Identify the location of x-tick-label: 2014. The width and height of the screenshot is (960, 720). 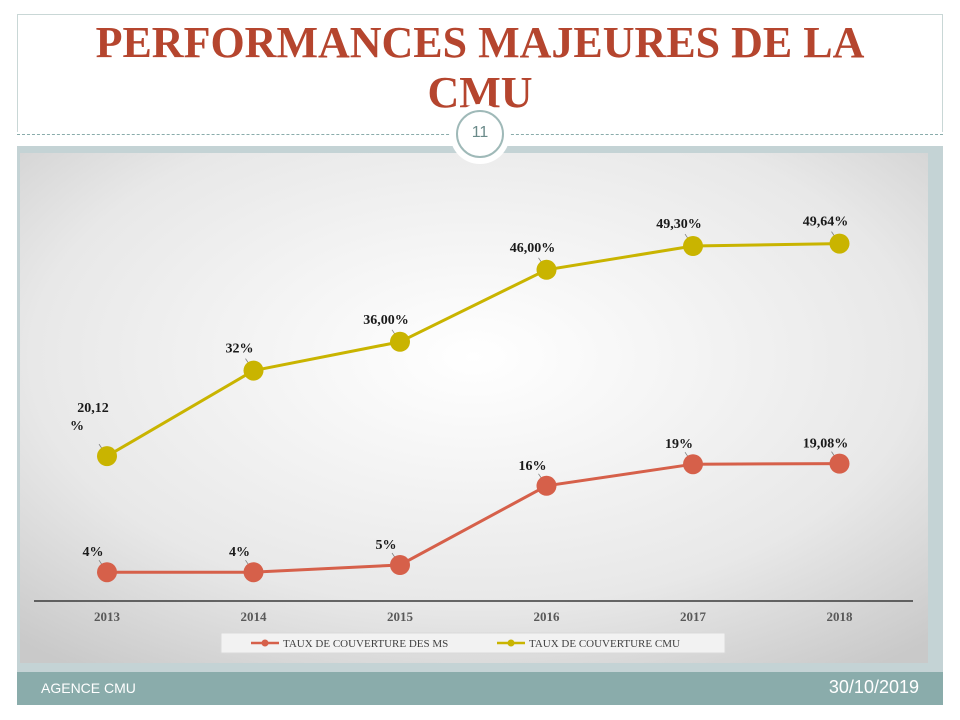
(254, 616).